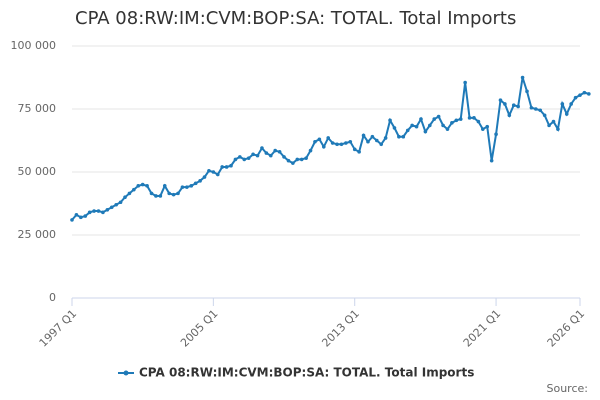 The width and height of the screenshot is (600, 400). Describe the element at coordinates (199, 328) in the screenshot. I see `x-tick-label: 2005 Q1` at that location.